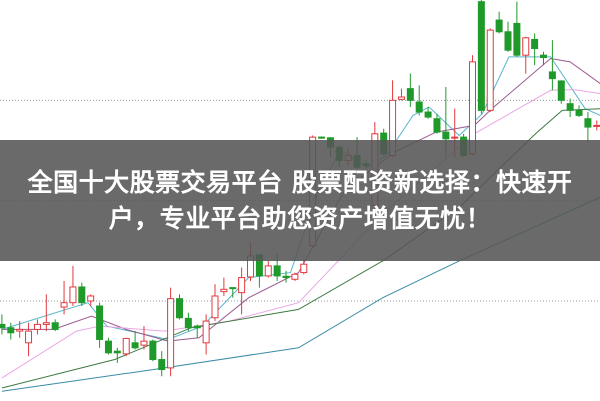 Image resolution: width=600 pixels, height=401 pixels. What do you see at coordinates (300, 218) in the screenshot?
I see `headline-line-2: 户，专业平台助您资产增值无忧！` at bounding box center [300, 218].